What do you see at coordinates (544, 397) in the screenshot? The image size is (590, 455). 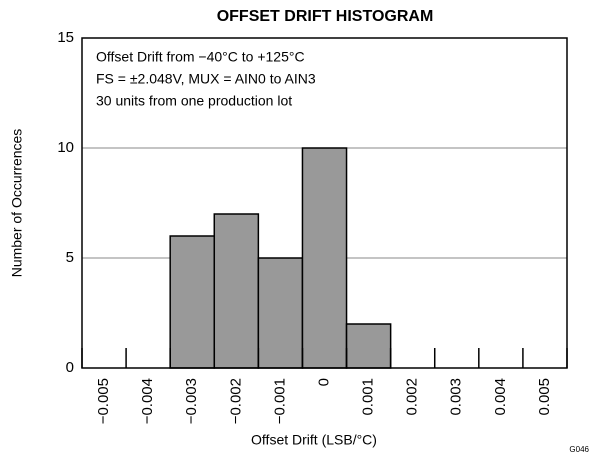 I see `x-tick-label: 0.005` at bounding box center [544, 397].